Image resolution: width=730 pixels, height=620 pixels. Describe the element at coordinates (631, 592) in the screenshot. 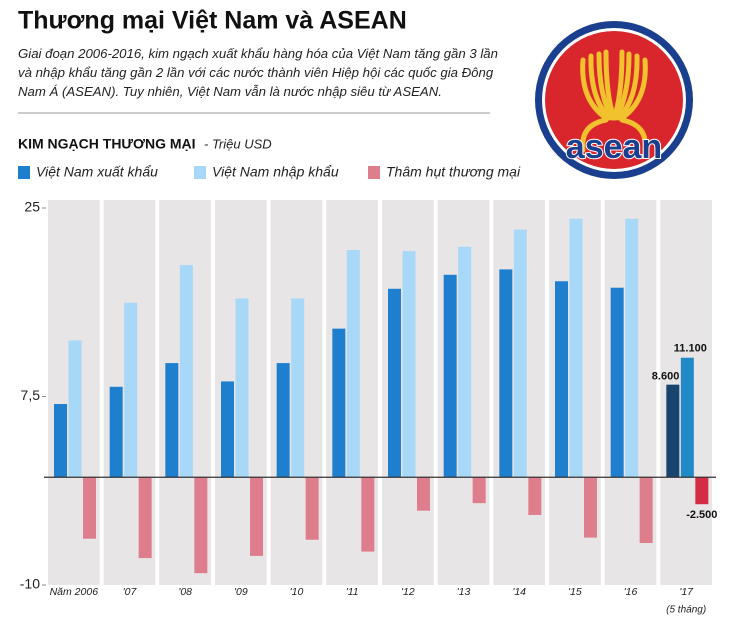

I see `x-tick-label: '16` at that location.